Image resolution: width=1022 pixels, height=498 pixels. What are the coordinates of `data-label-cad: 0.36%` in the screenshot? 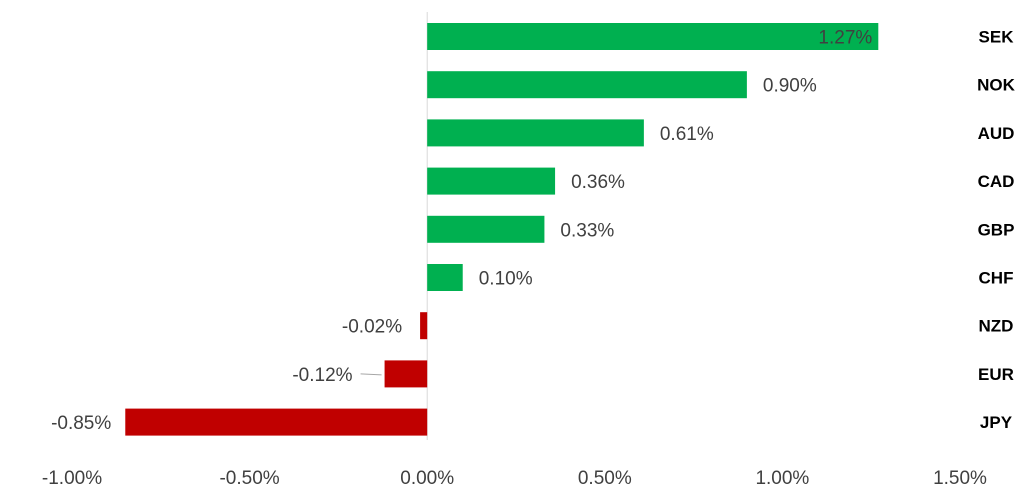 It's located at (598, 182).